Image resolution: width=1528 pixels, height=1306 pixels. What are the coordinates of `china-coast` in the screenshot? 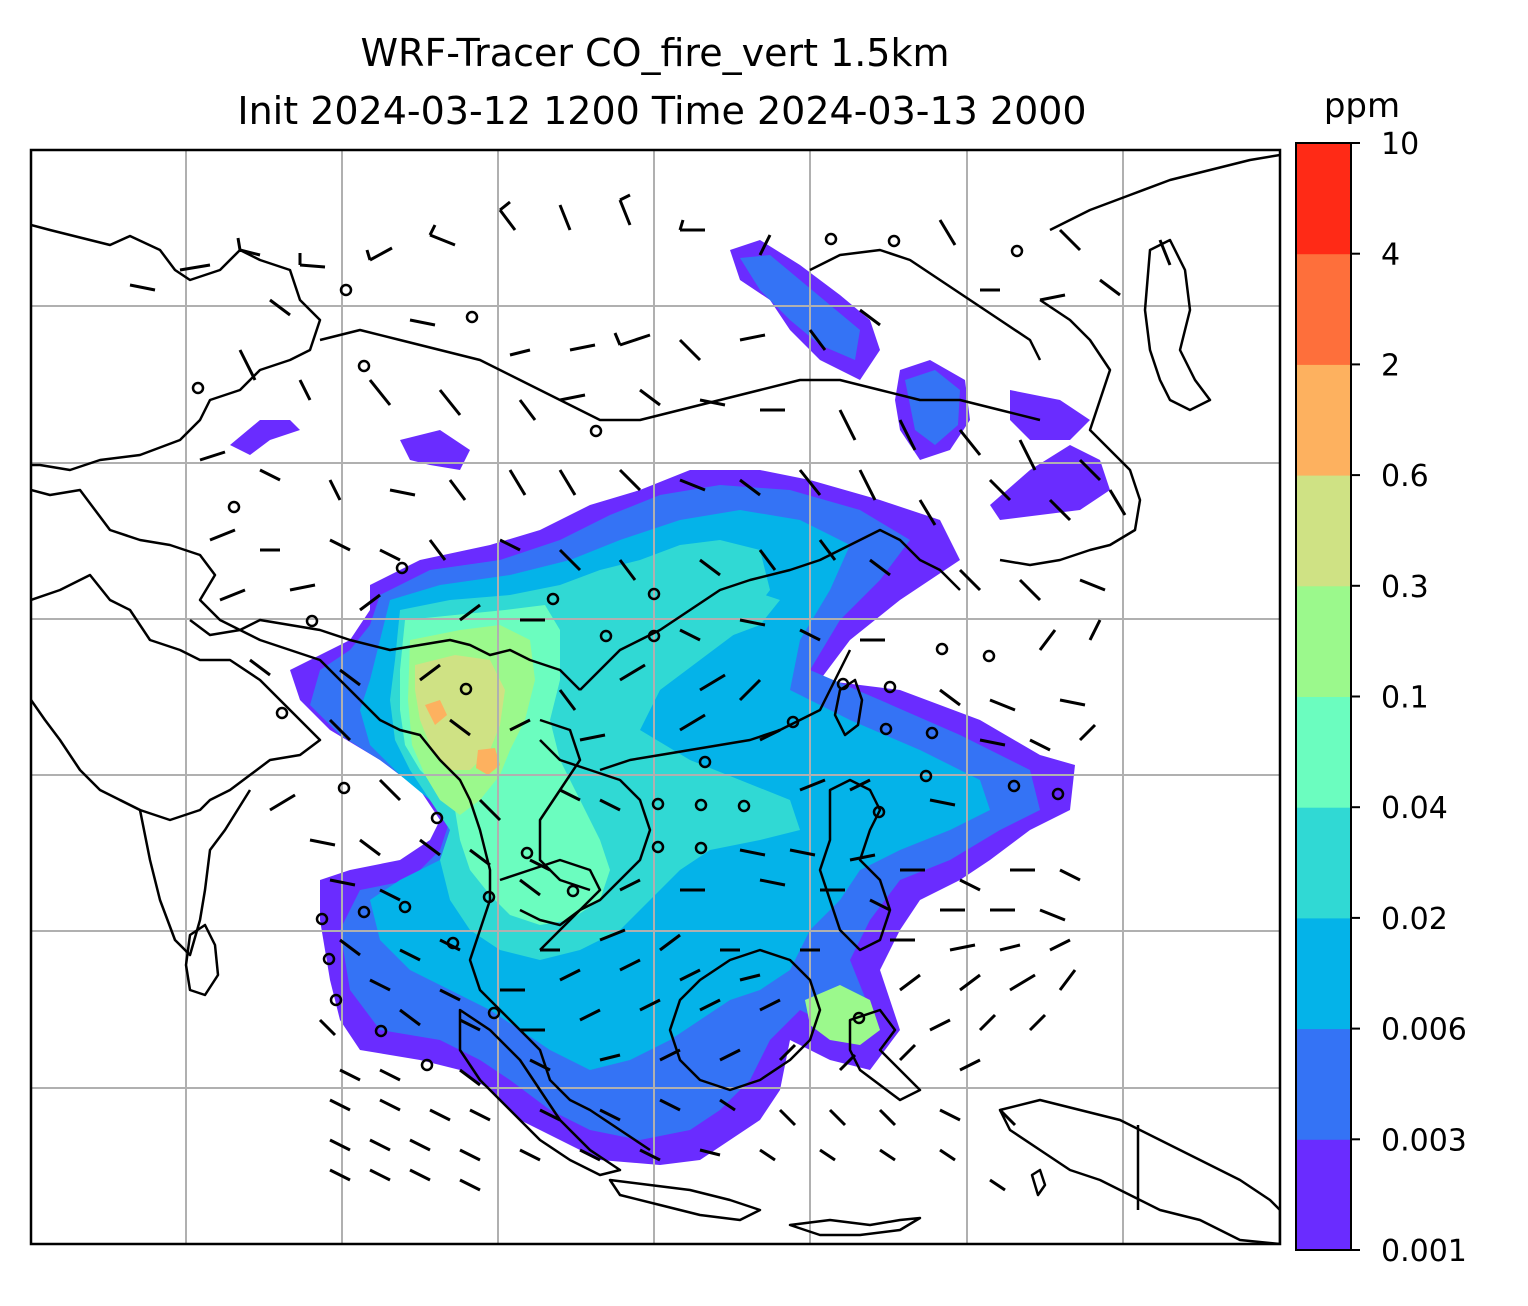 It's located at (770, 609).